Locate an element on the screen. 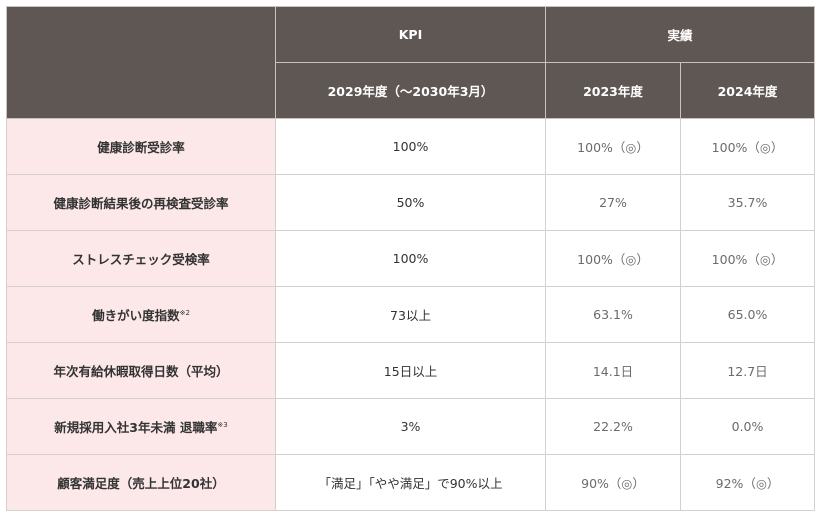 This screenshot has width=821, height=520. row-target: 73以上 is located at coordinates (410, 314).